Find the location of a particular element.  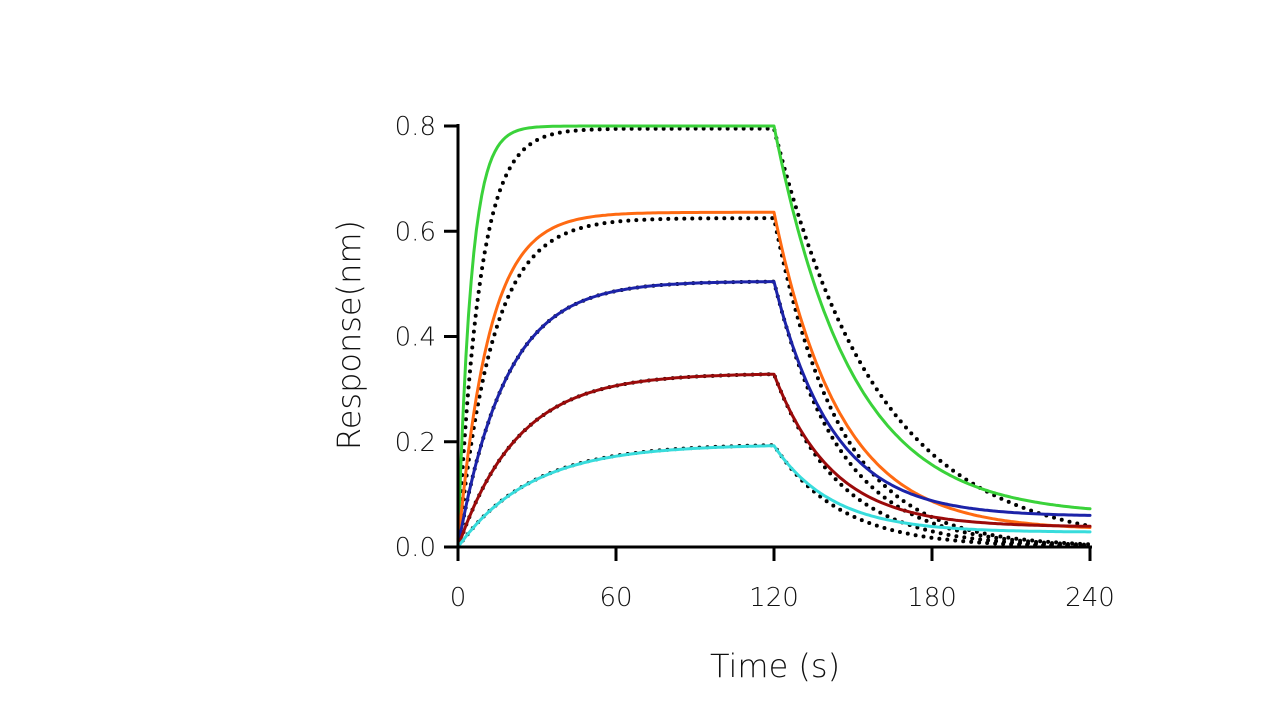

y-tick-label: 0.6 is located at coordinates (415, 232).